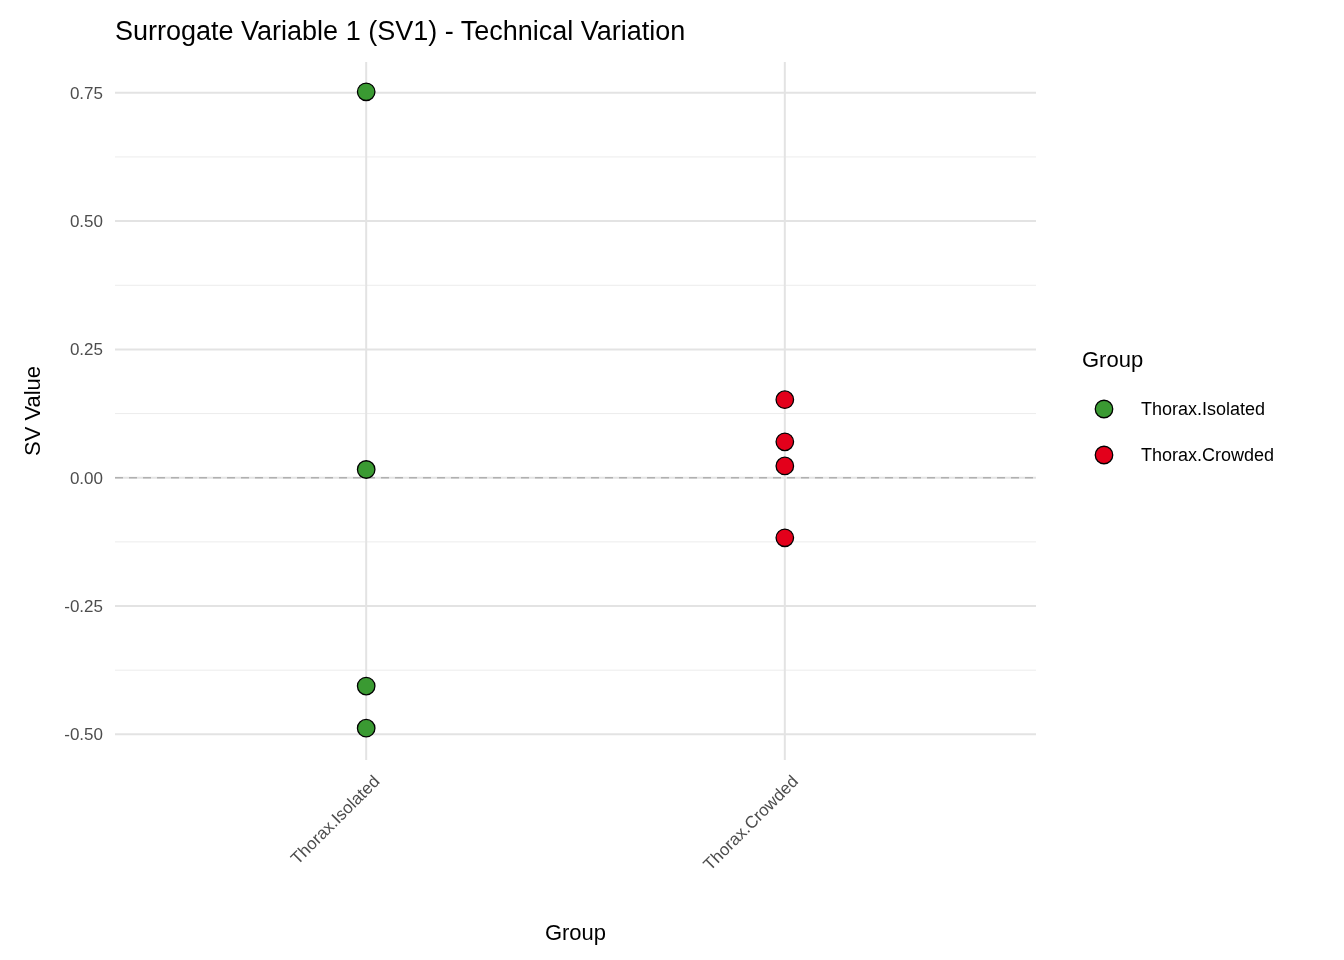 The width and height of the screenshot is (1344, 960). I want to click on legend-label: Thorax.Isolated, so click(1203, 409).